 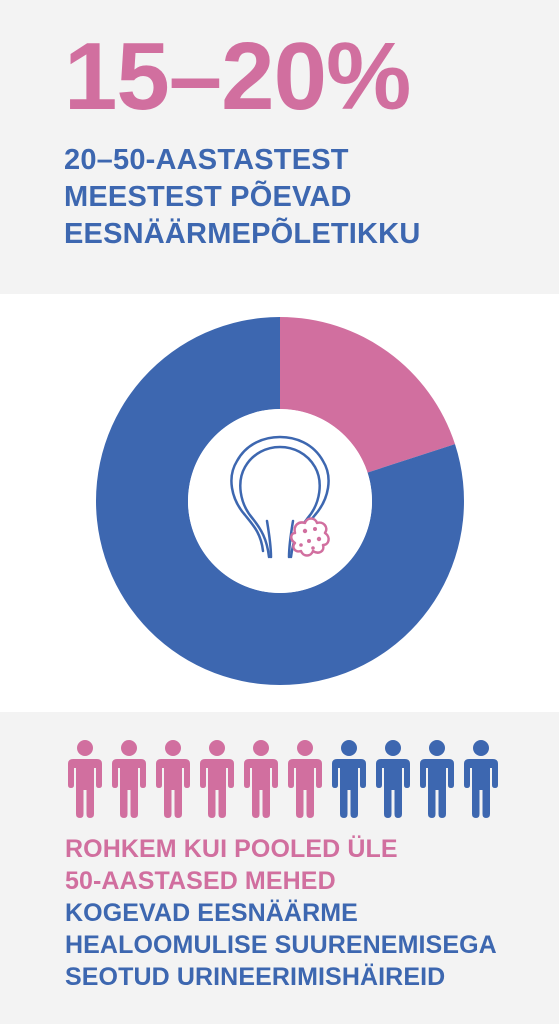 What do you see at coordinates (367, 395) in the screenshot?
I see `donut-slice` at bounding box center [367, 395].